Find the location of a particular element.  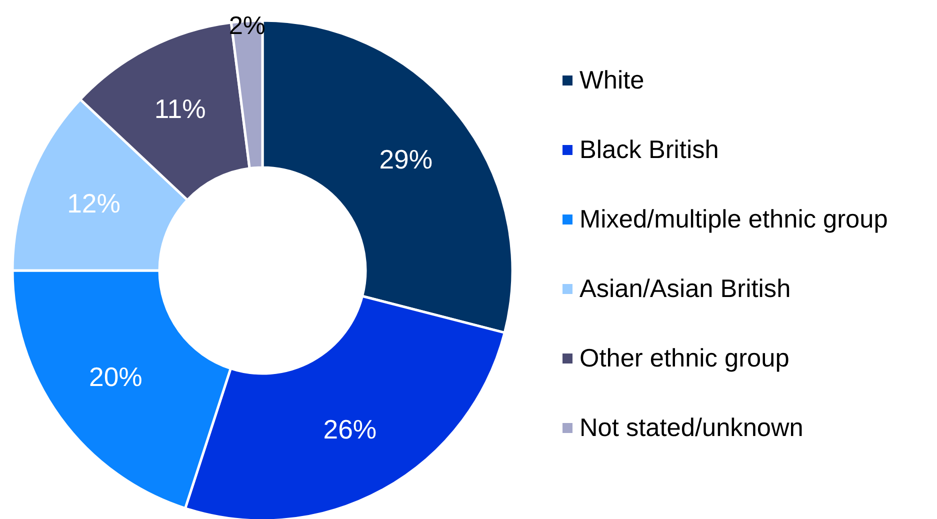

legend-label: Black British is located at coordinates (649, 150).